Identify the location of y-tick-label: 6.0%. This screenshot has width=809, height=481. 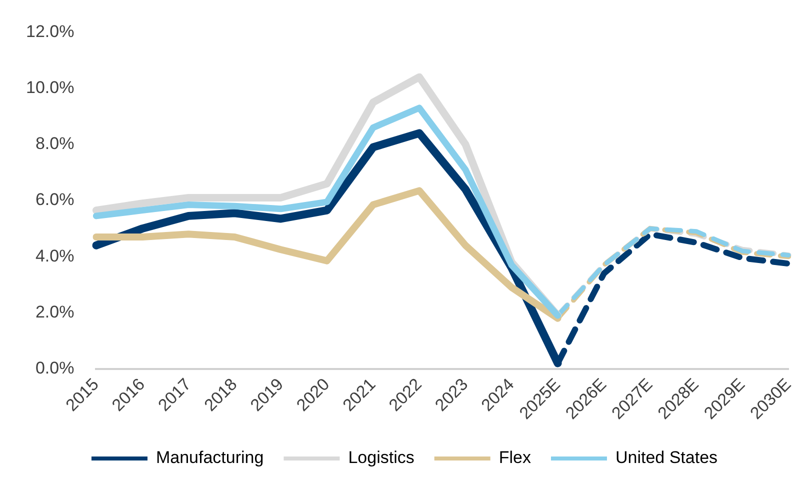
(54, 200).